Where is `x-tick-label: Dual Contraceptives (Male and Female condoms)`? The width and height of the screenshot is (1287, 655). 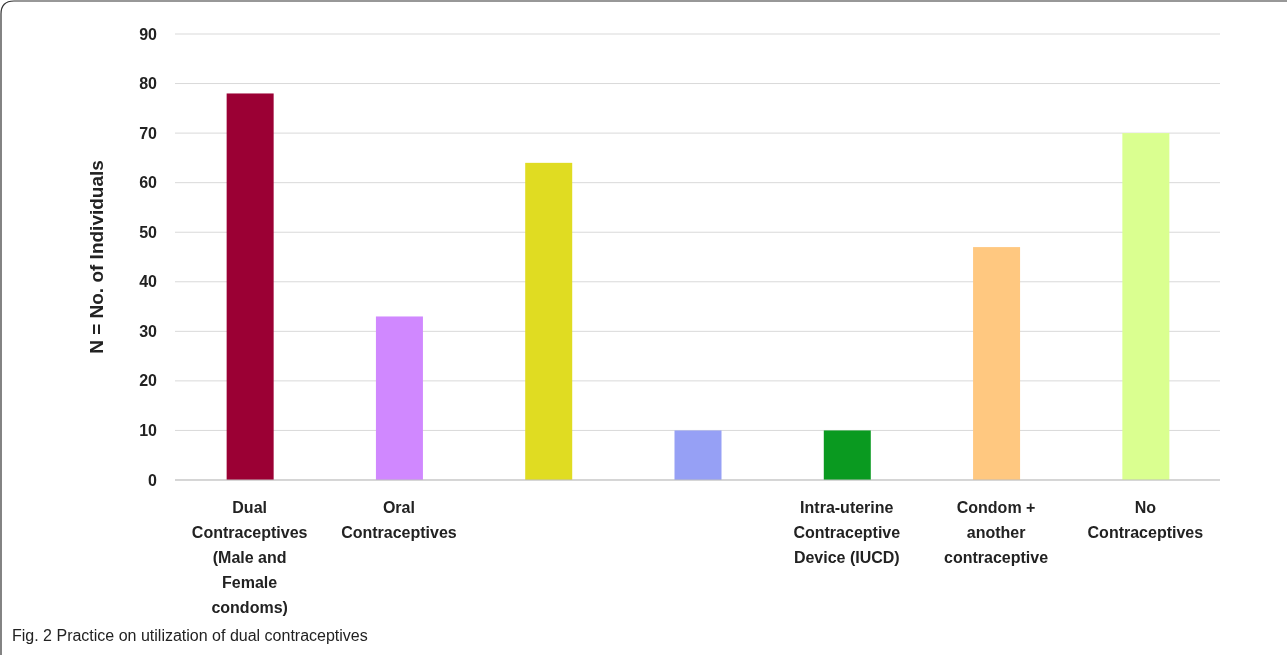 x-tick-label: Dual Contraceptives (Male and Female condoms) is located at coordinates (249, 557).